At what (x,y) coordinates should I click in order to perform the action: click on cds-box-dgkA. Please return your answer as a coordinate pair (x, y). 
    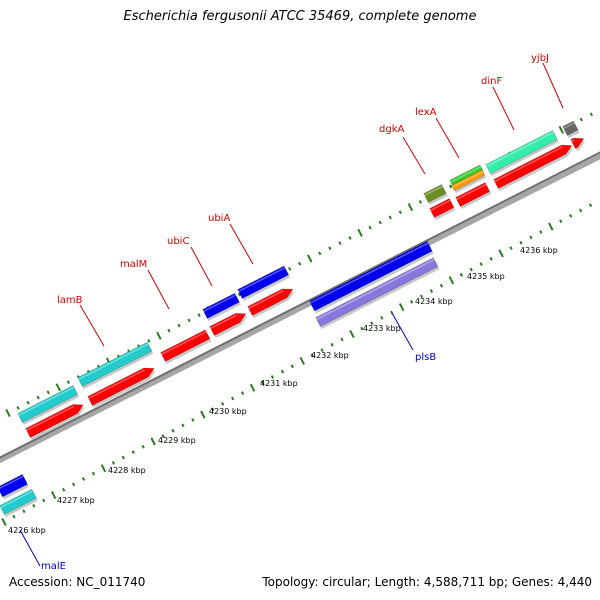
    Looking at the image, I should click on (442, 209).